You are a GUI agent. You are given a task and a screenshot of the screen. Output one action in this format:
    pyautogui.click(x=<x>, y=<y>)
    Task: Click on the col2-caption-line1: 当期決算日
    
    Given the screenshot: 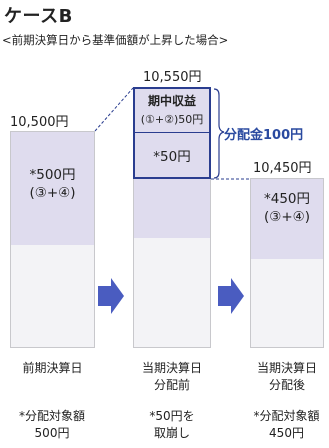 What is the action you would take?
    pyautogui.click(x=171, y=368)
    